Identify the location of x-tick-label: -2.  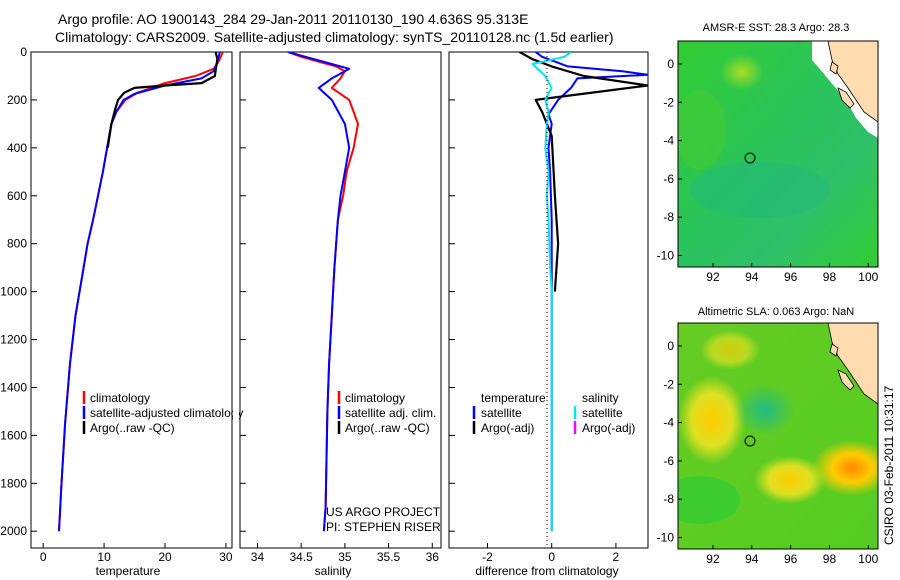
(487, 557).